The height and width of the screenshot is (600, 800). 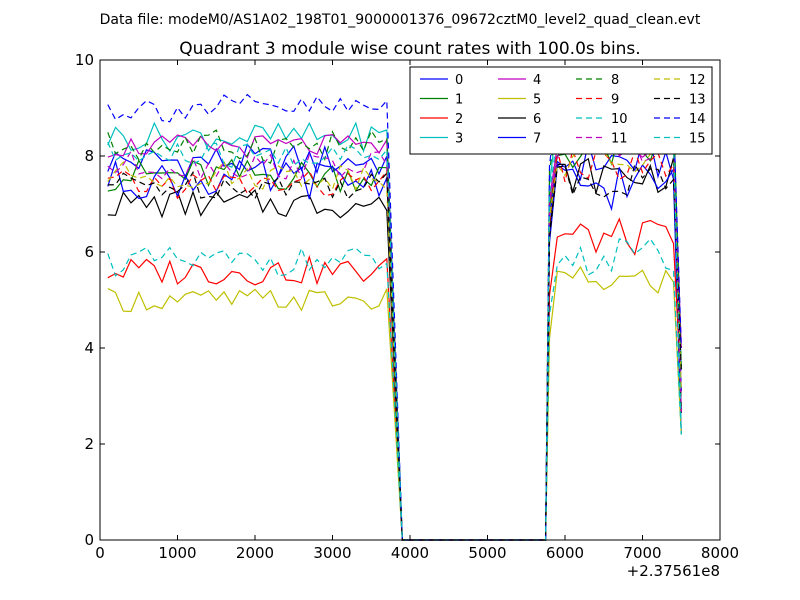 I want to click on x-tick-label: 2000, so click(x=255, y=553).